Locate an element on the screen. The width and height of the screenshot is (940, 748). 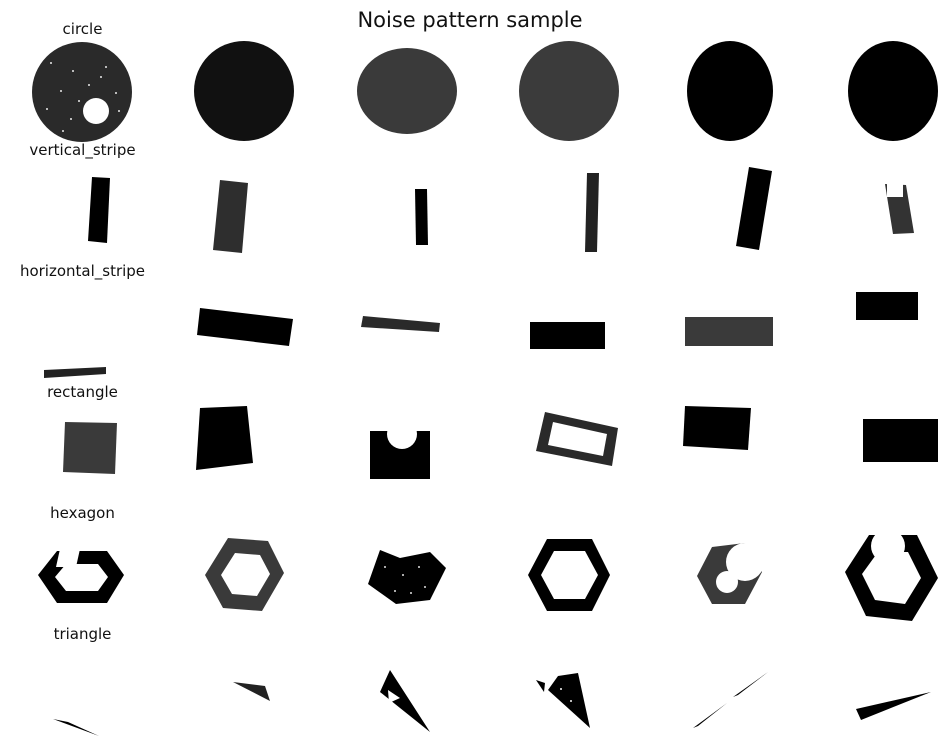
row-horizontal-stripe is located at coordinates (481, 335).